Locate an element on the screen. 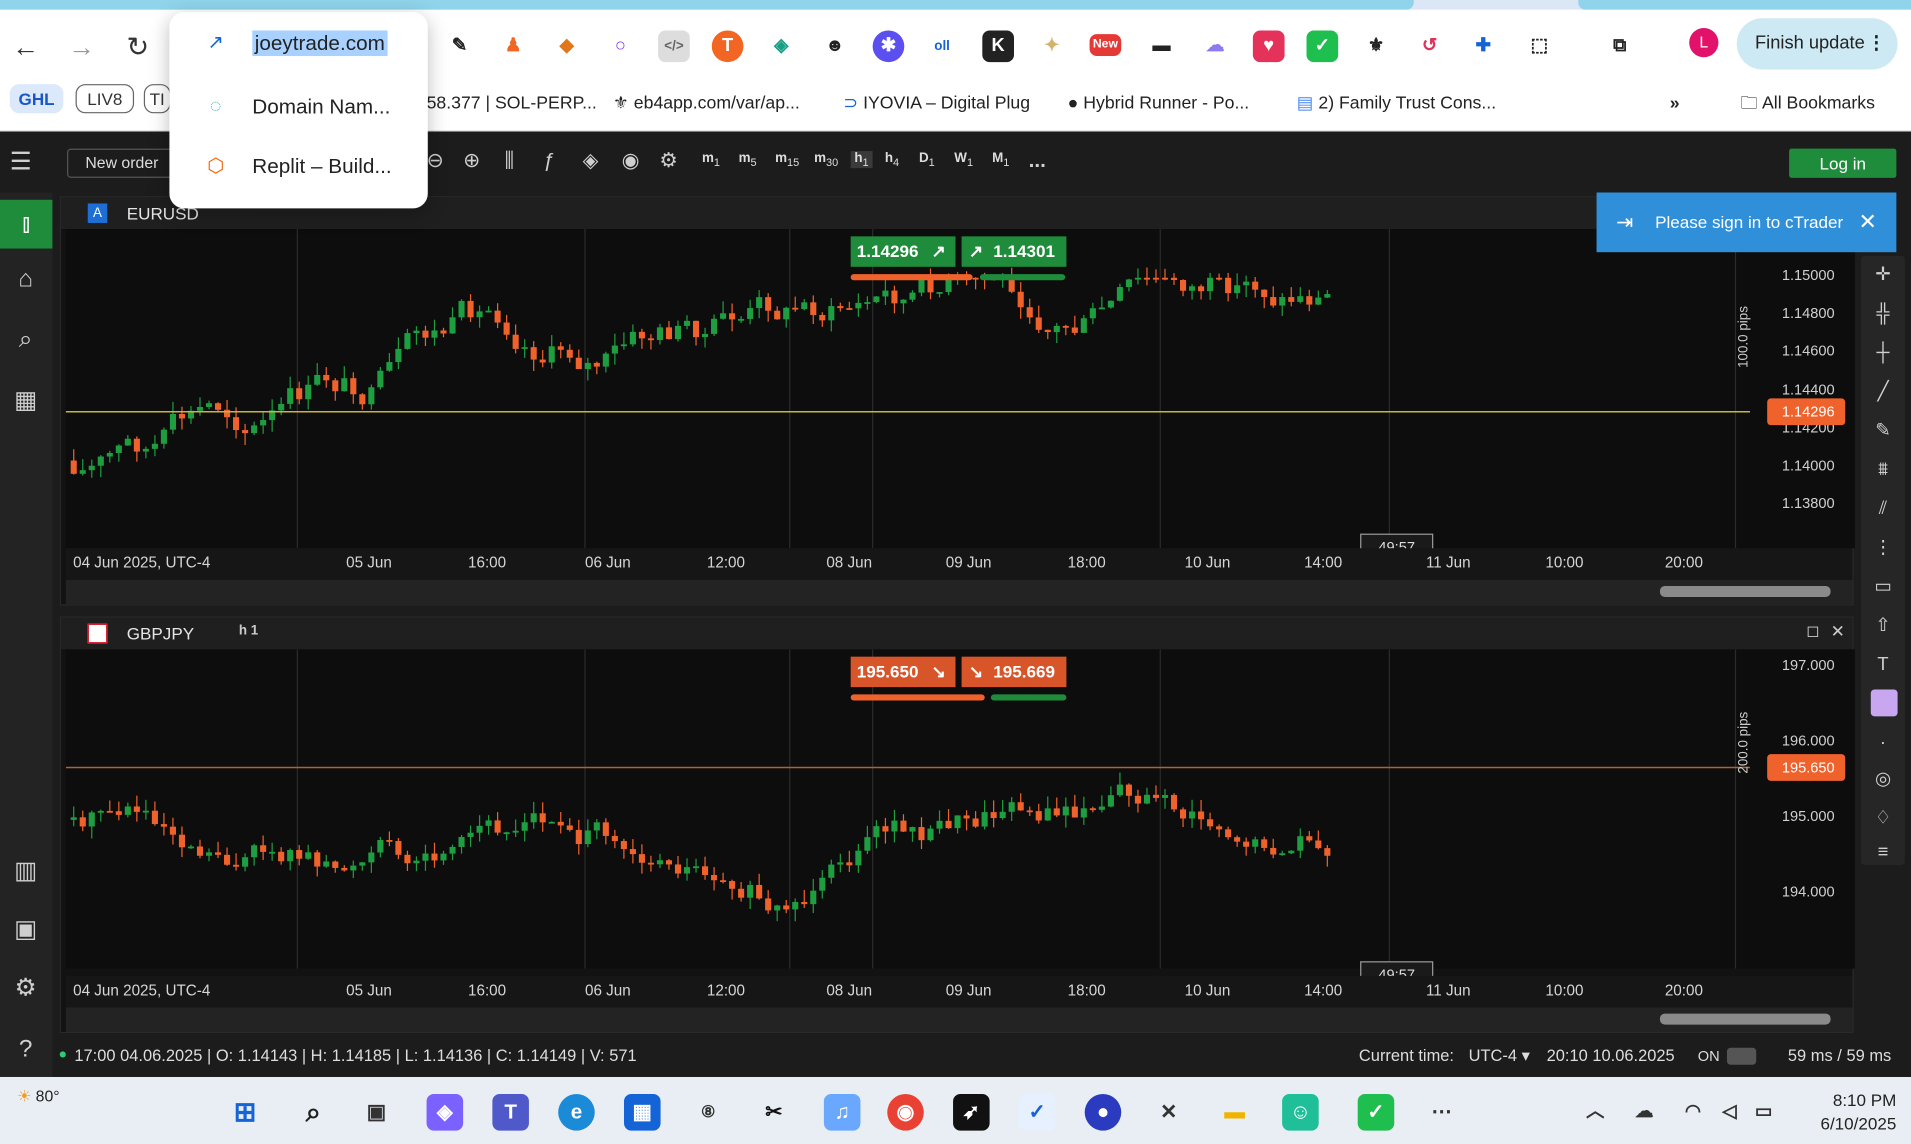 Image resolution: width=1911 pixels, height=1144 pixels. task-view-icon: ▣ is located at coordinates (376, 1112).